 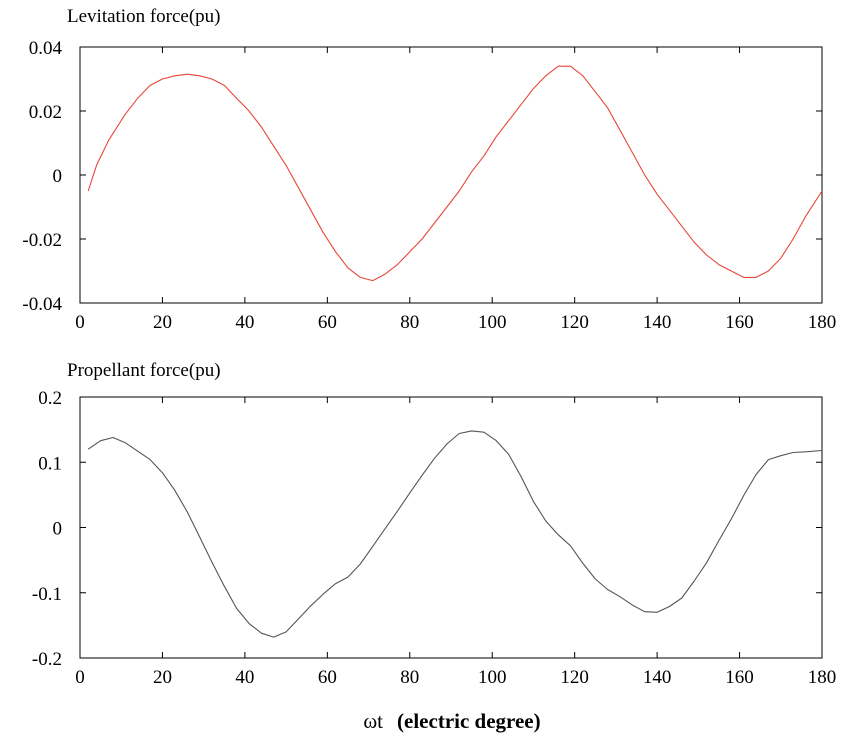 What do you see at coordinates (739, 677) in the screenshot?
I see `propellant-x-tick-label: 160` at bounding box center [739, 677].